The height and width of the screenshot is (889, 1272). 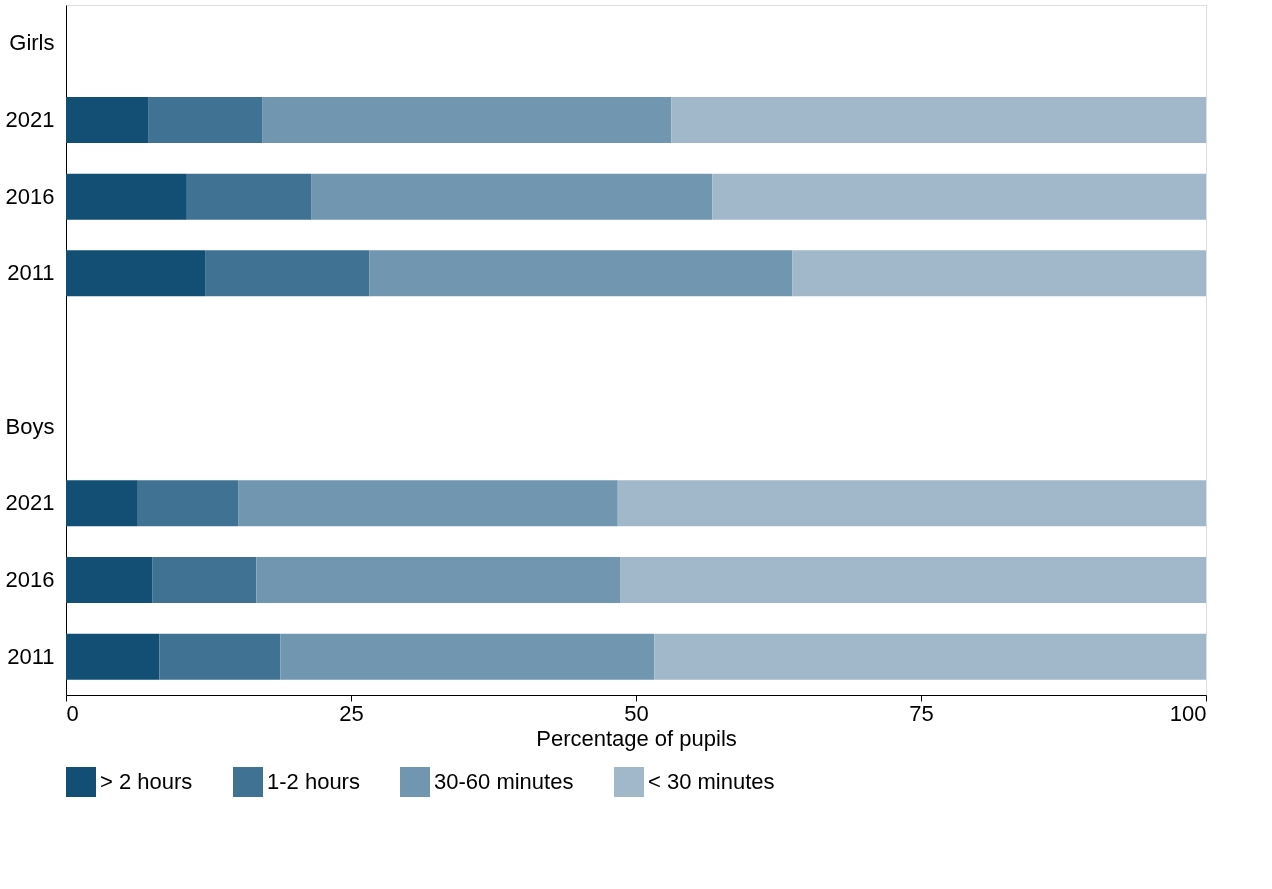 I want to click on legend-label: 30-60 minutes, so click(x=504, y=781).